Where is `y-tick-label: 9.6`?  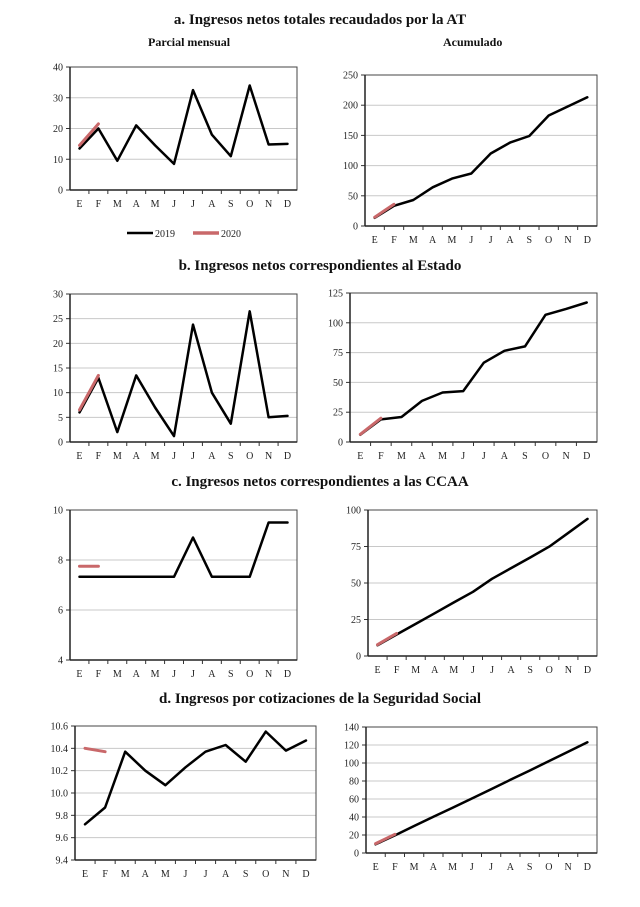 y-tick-label: 9.6 is located at coordinates (62, 838).